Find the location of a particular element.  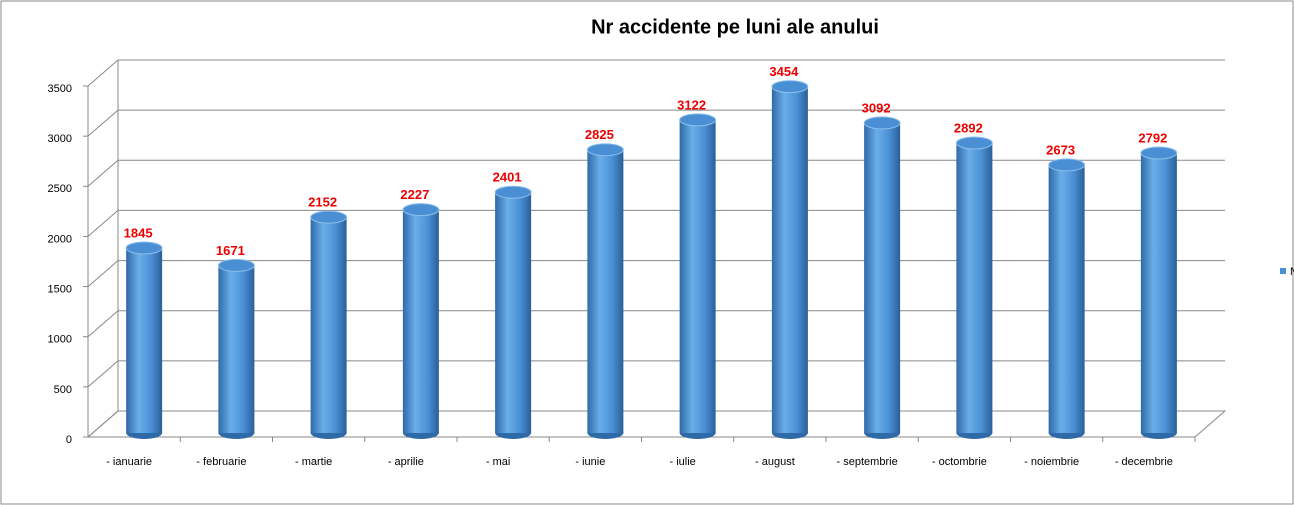

data-label: 2892 is located at coordinates (968, 127).